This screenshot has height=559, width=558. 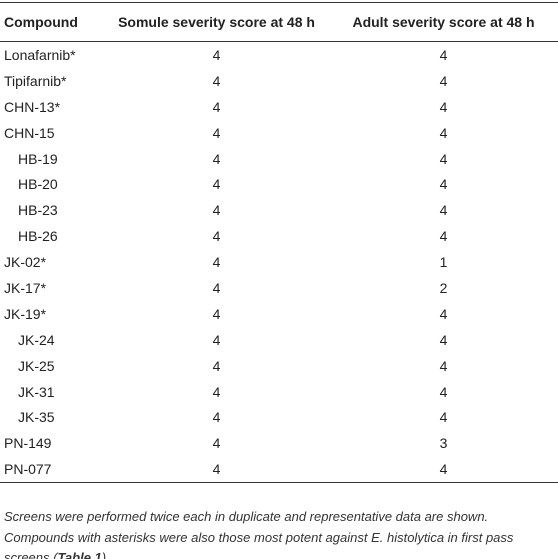 I want to click on compound-cell: Tipifarnib*, so click(x=35, y=80).